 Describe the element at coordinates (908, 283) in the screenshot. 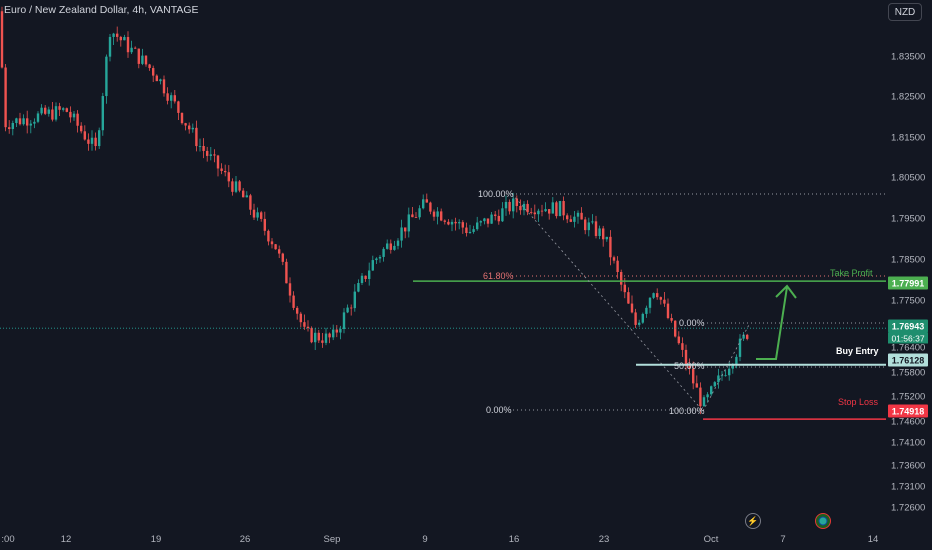

I see `take-profit-price-tag: 1.77991` at that location.